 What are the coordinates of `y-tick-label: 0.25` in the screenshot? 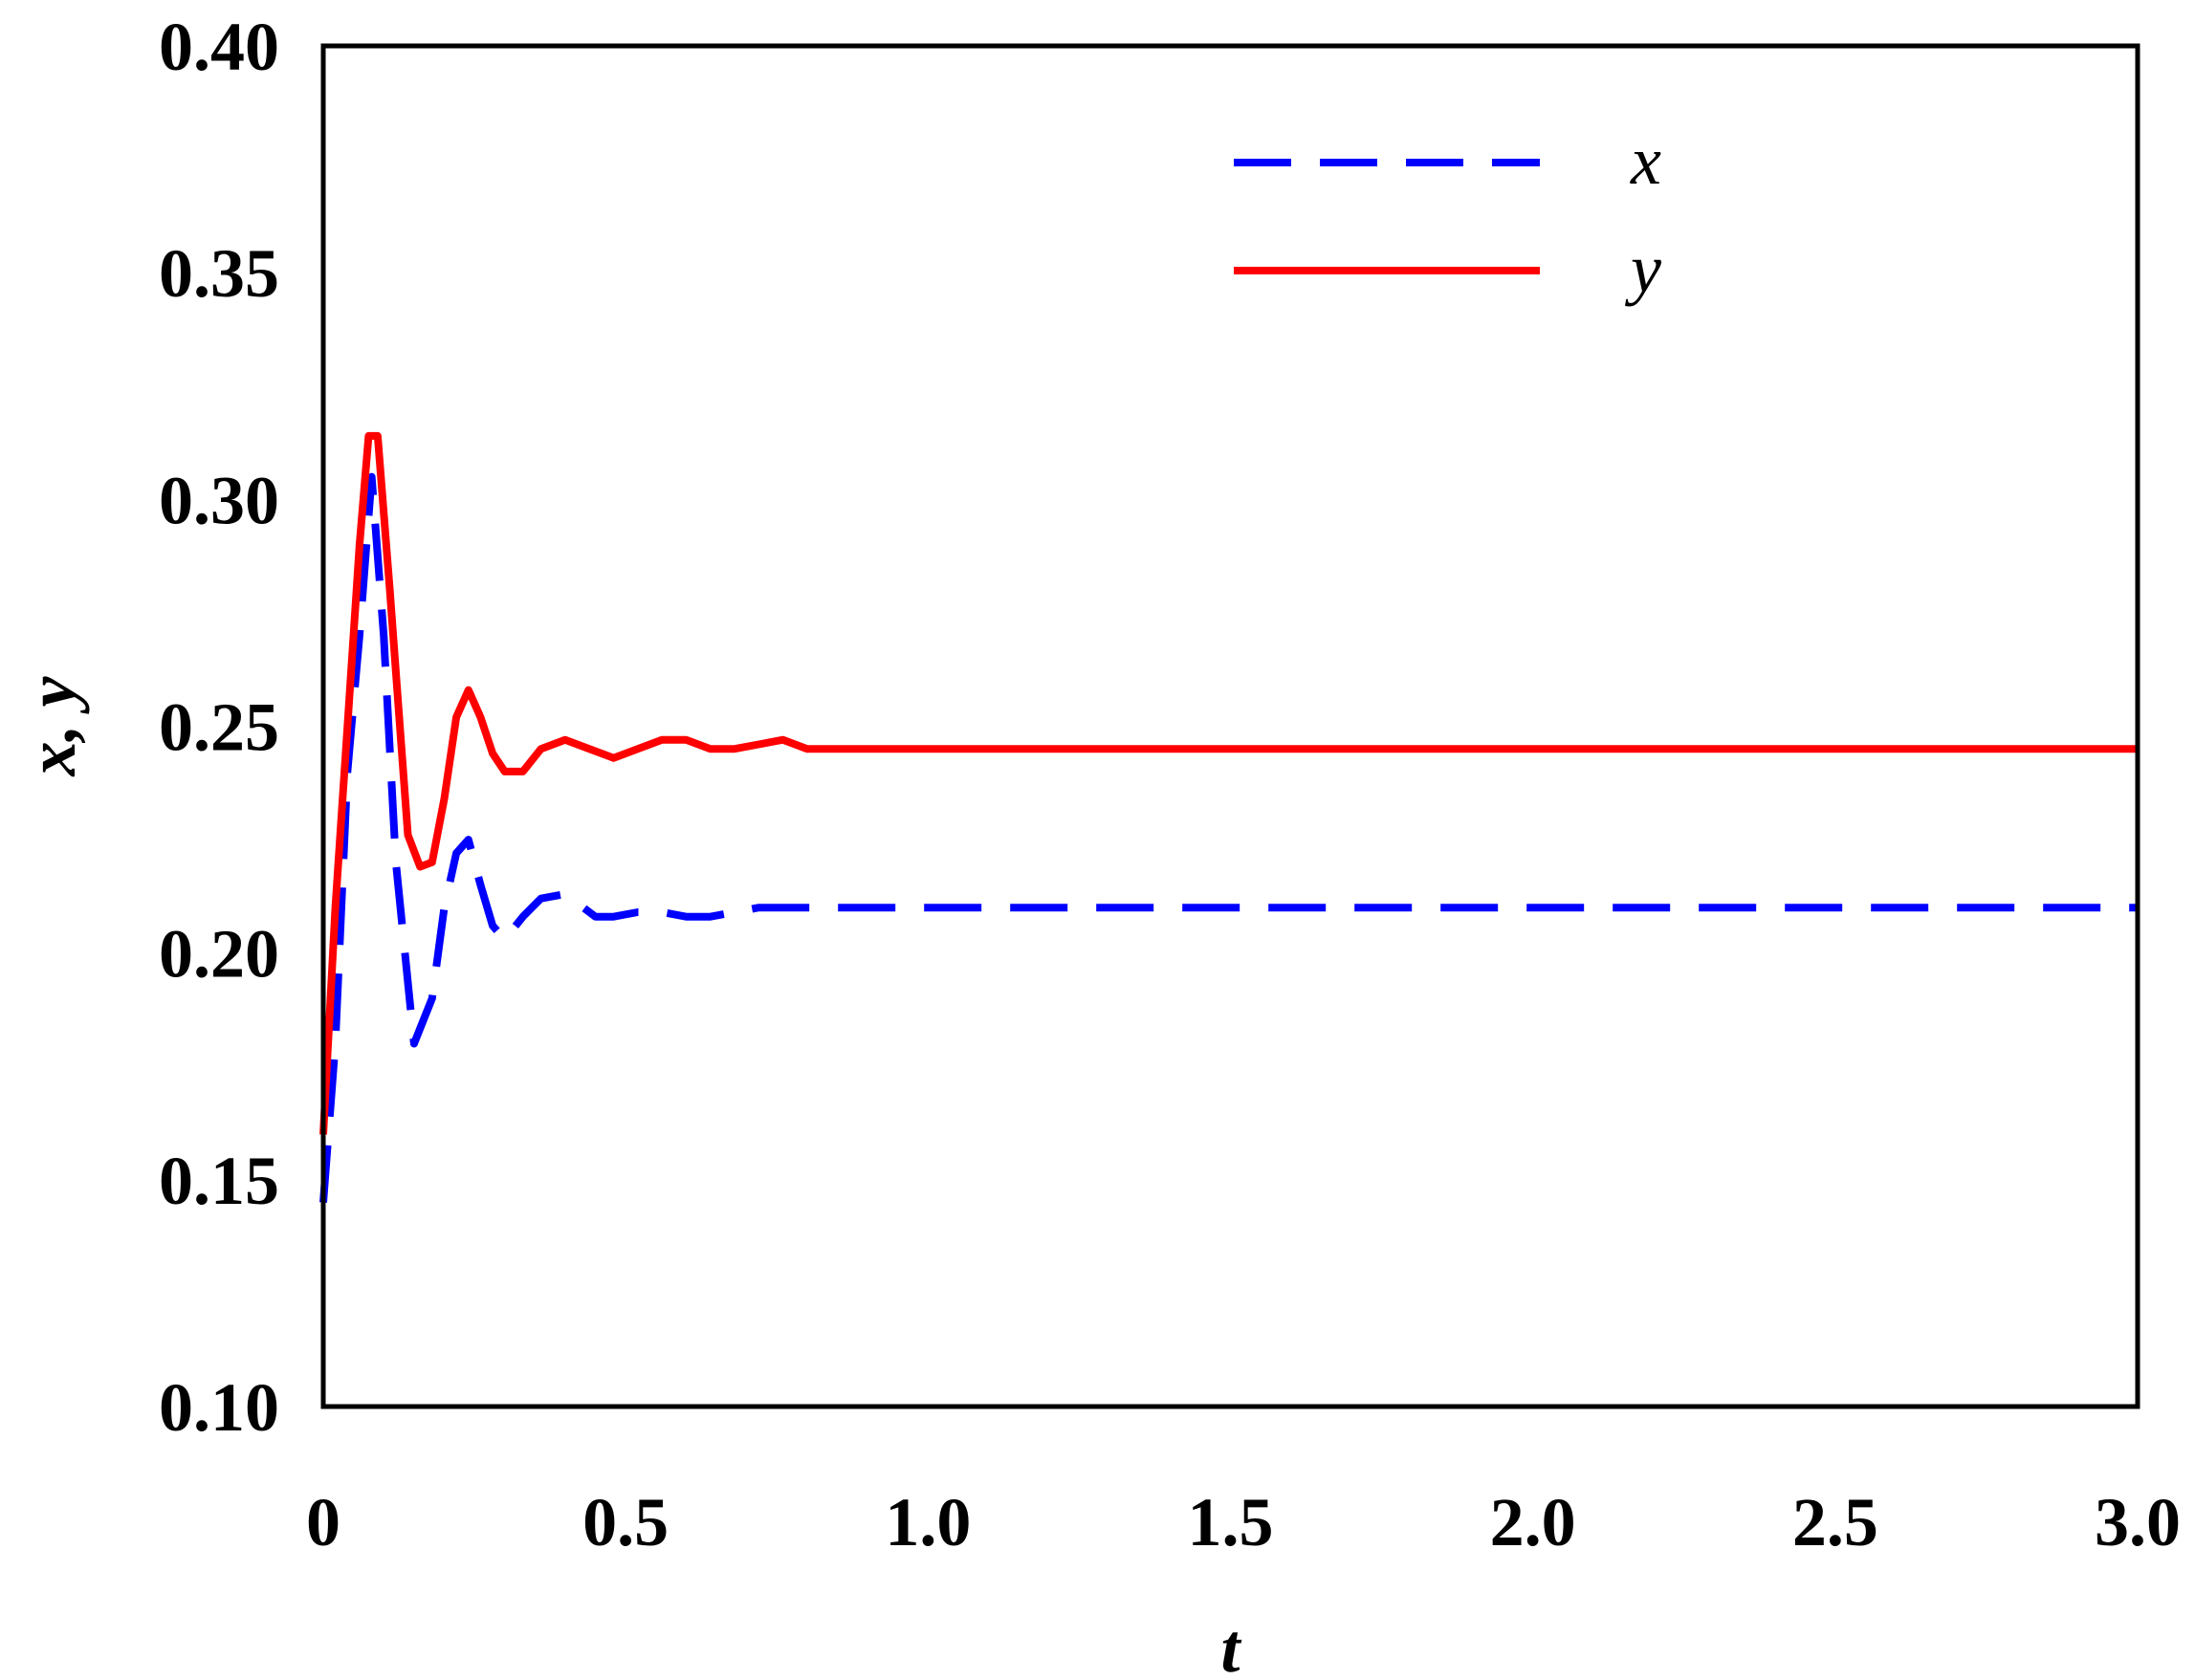 It's located at (219, 727).